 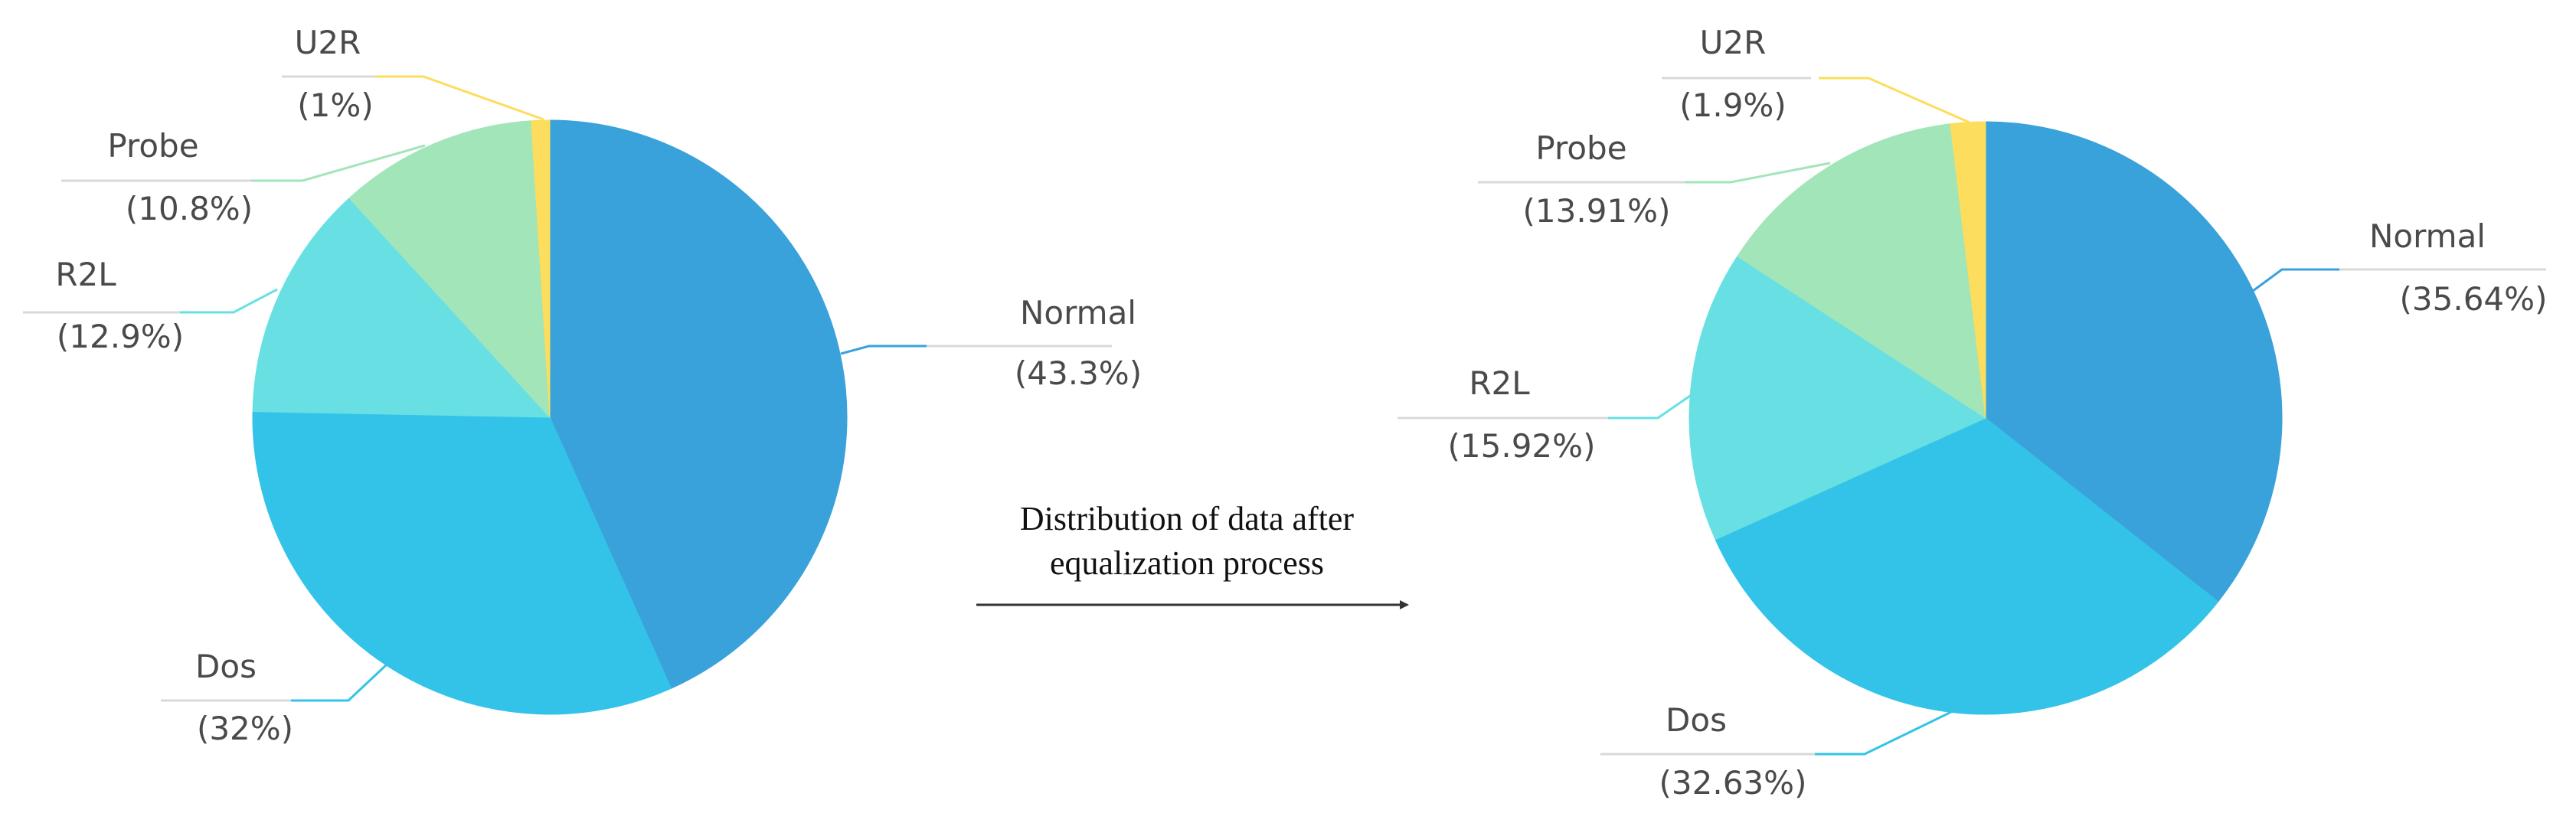 I want to click on slice-percent-u2r: (1%), so click(x=335, y=105).